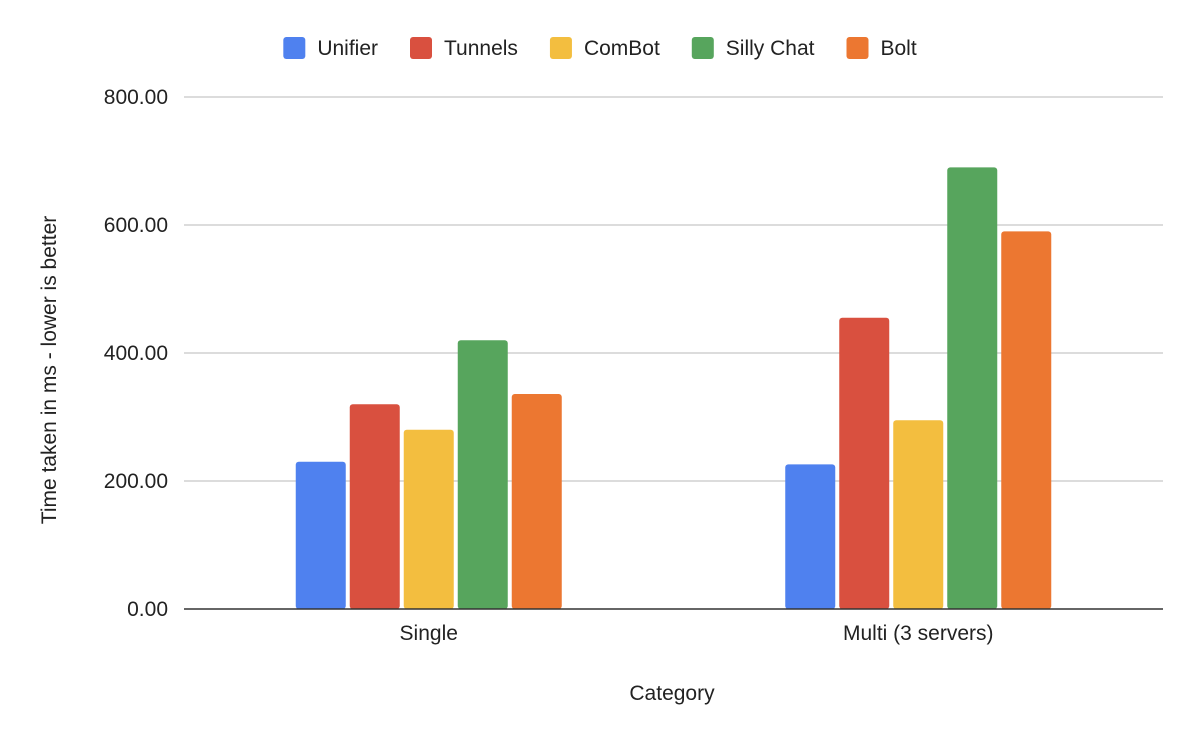  Describe the element at coordinates (481, 48) in the screenshot. I see `legend-label: Tunnels` at that location.